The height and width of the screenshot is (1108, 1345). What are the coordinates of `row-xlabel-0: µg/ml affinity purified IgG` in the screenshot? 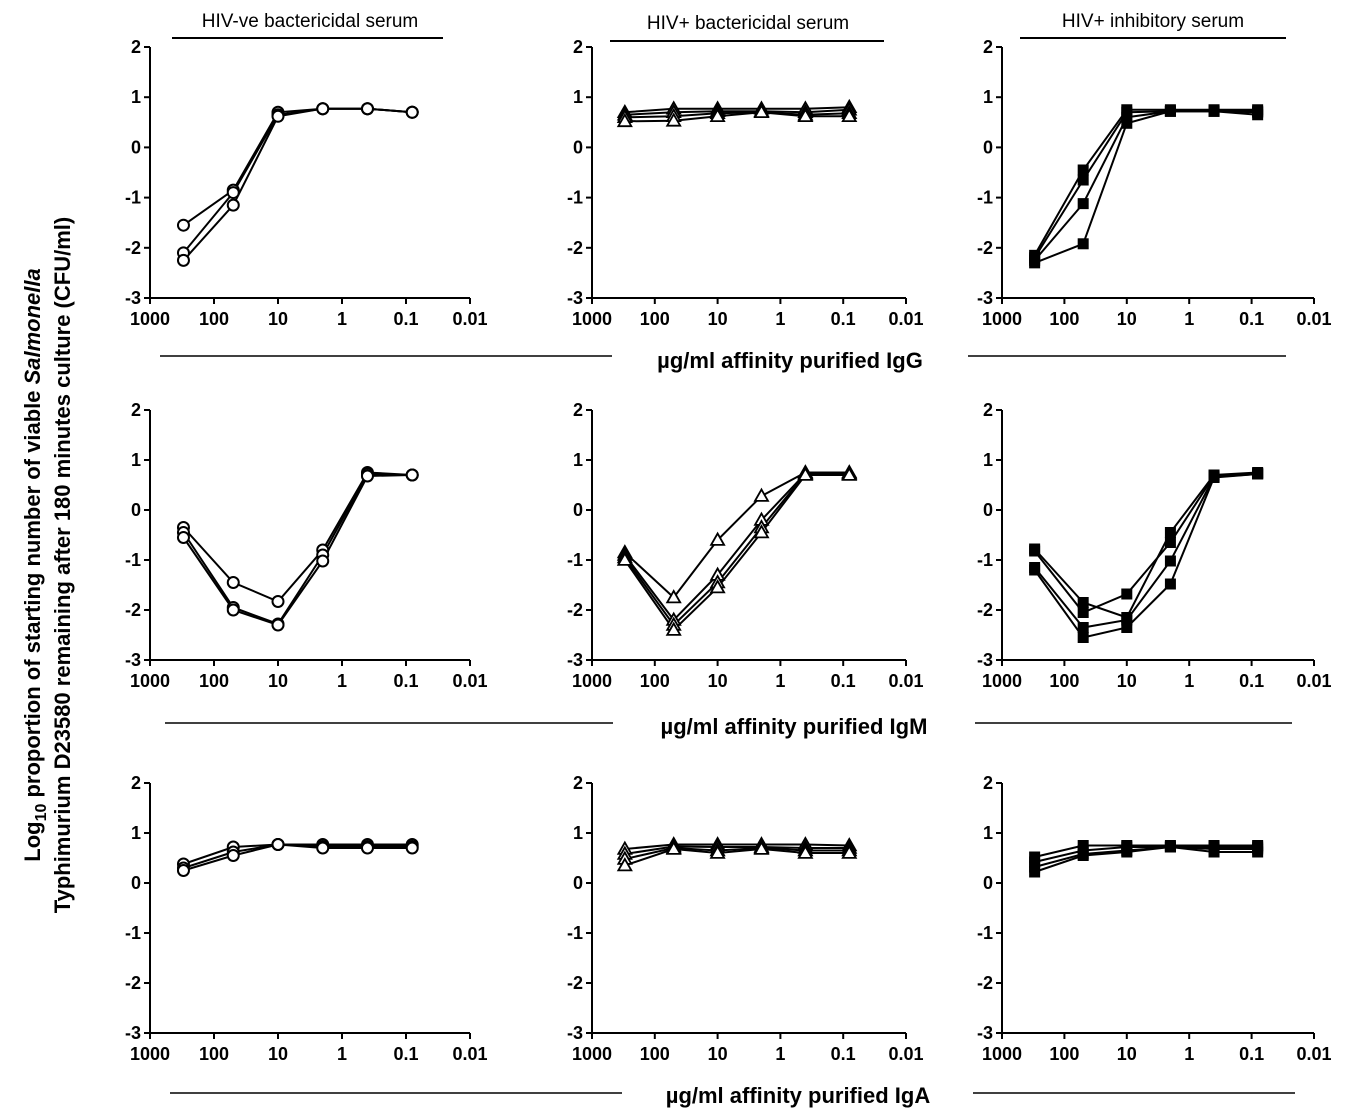 It's located at (790, 360).